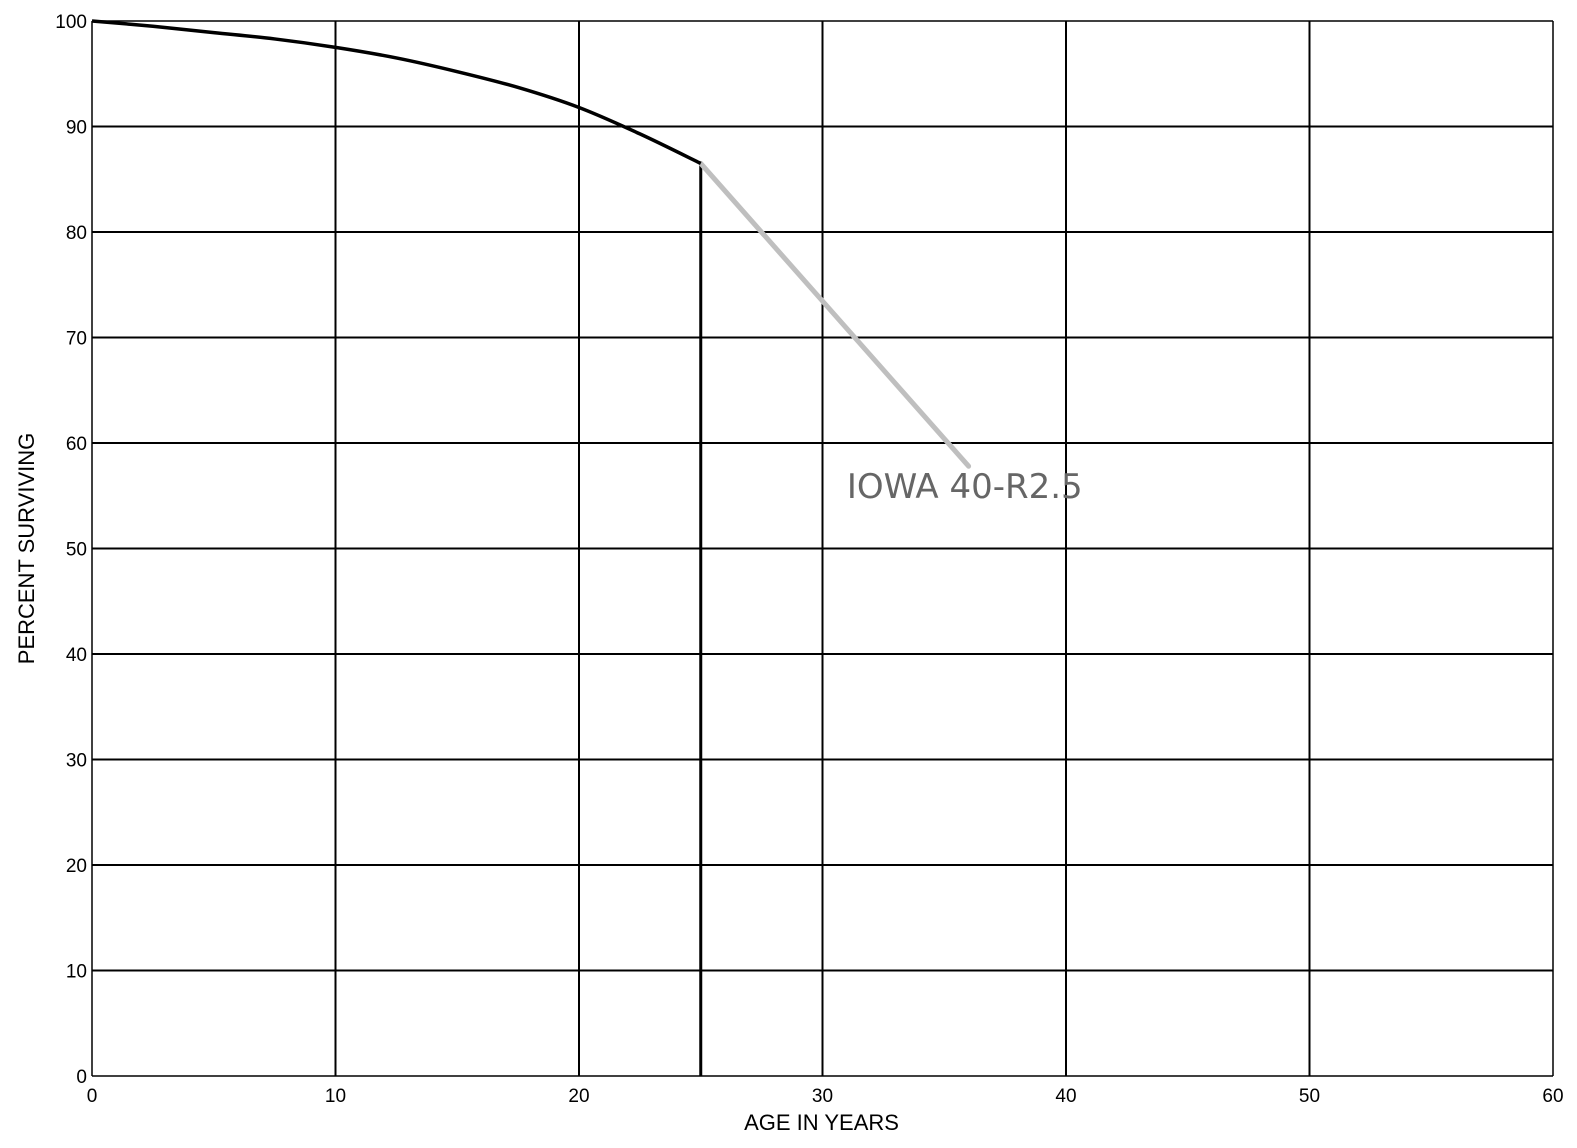  What do you see at coordinates (1309, 1096) in the screenshot?
I see `x-tick-label: 50` at bounding box center [1309, 1096].